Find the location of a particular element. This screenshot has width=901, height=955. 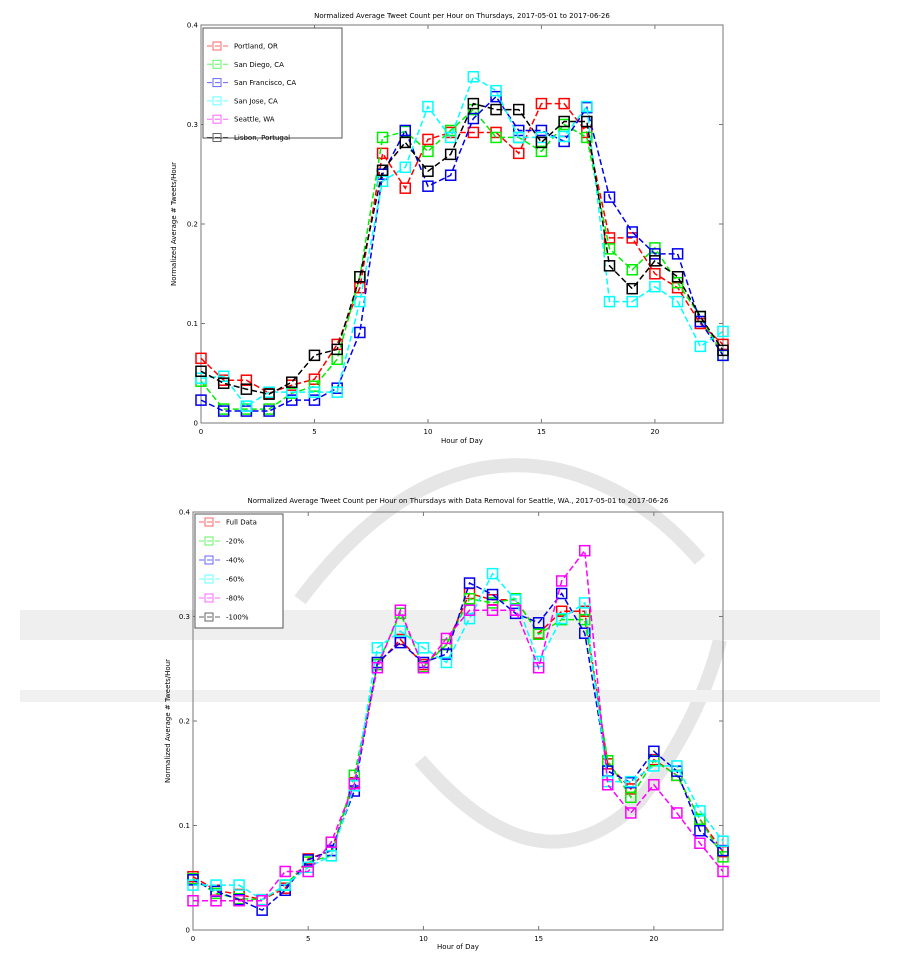

legend-label: -100% is located at coordinates (237, 618).